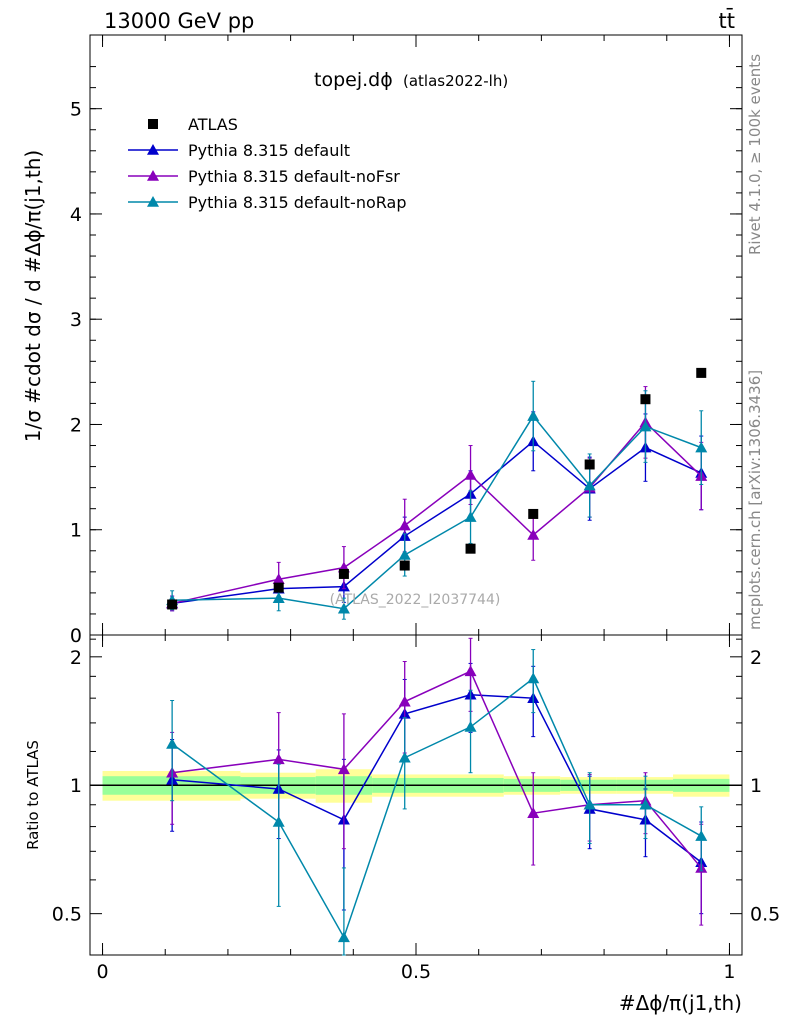 This screenshot has height=1028, width=786. Describe the element at coordinates (76, 636) in the screenshot. I see `y-tick-label: 0` at that location.